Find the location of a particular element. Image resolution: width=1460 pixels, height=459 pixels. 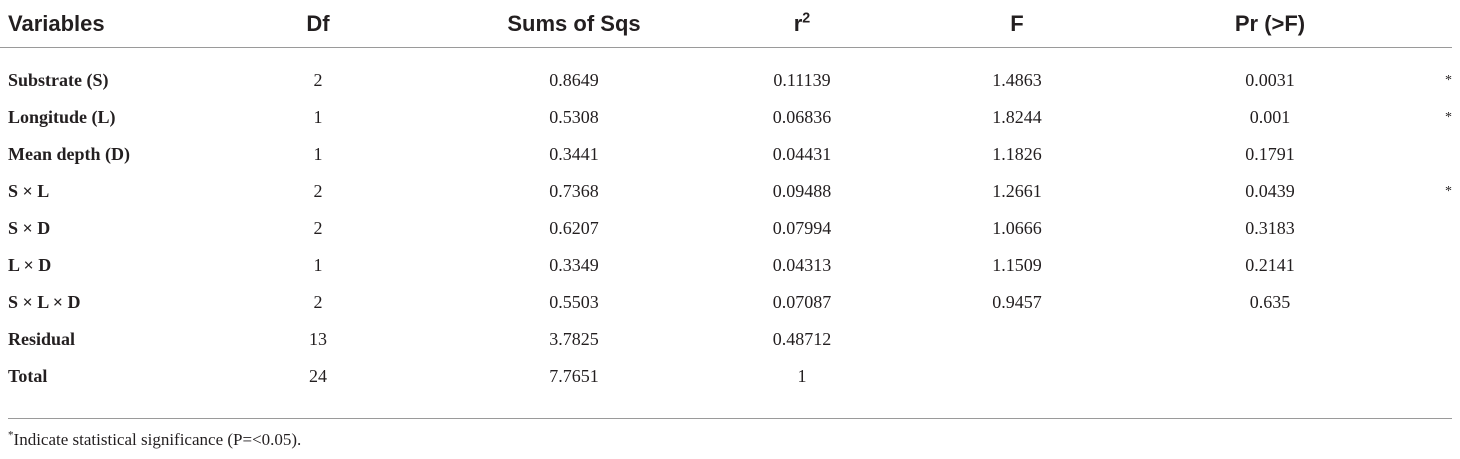

table-row: S × L × D 2 0.5503 0.07087 0.9457 0.635 is located at coordinates (726, 302).